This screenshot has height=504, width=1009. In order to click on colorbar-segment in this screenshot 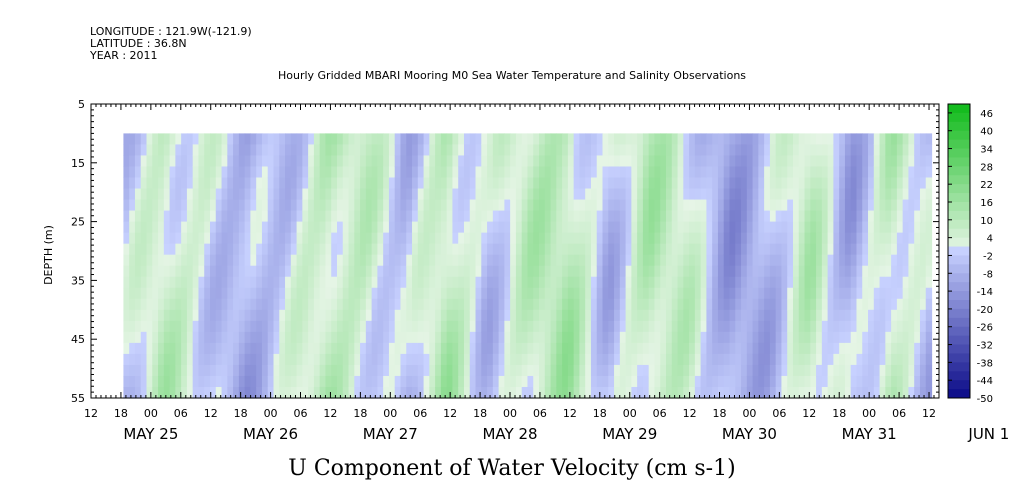, I will do `click(959, 296)`.